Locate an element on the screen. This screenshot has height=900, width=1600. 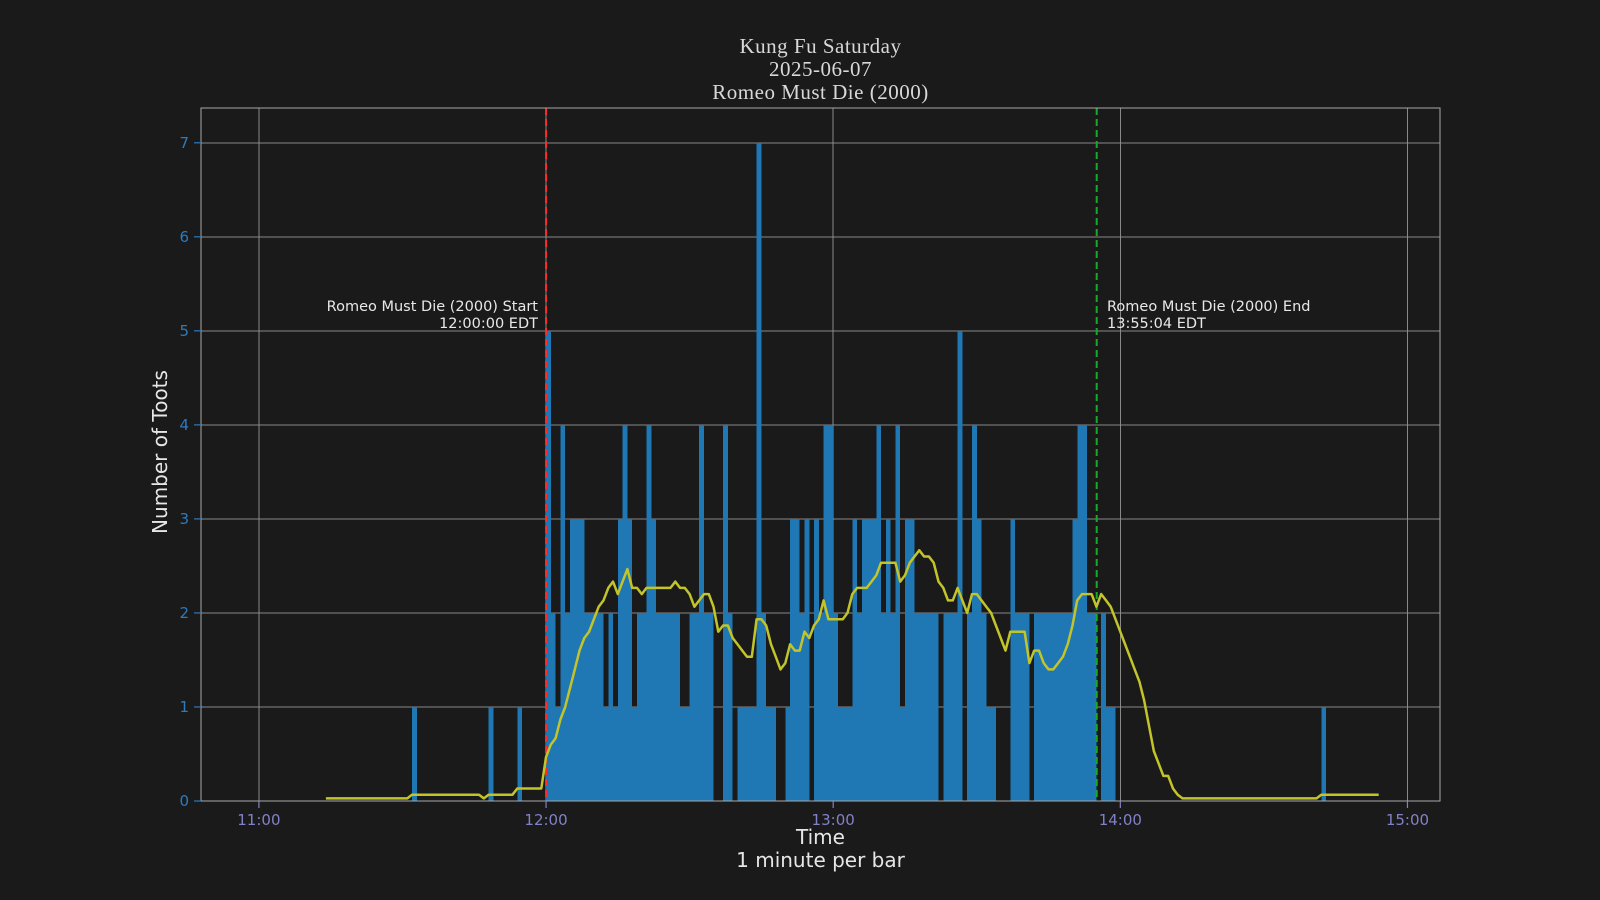
annotation-movie-start: Romeo Must Die (2000) Start 12:00:00 EDT is located at coordinates (432, 315).